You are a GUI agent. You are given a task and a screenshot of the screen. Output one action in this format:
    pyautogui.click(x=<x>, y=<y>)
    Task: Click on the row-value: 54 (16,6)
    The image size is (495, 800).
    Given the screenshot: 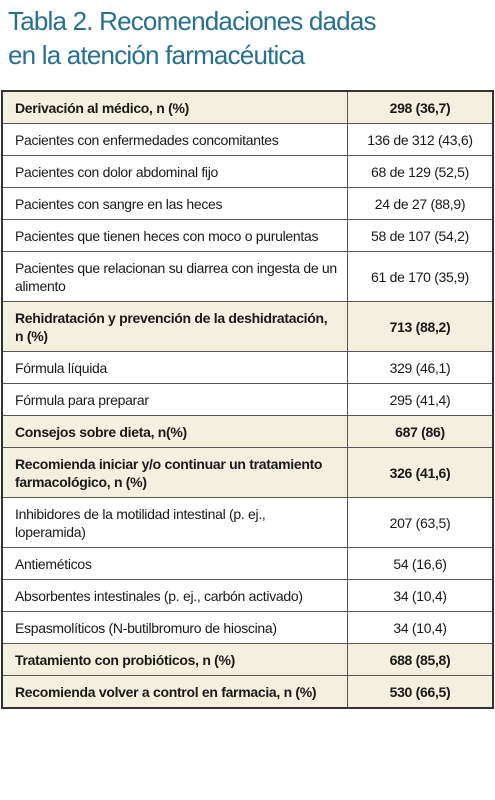 What is the action you would take?
    pyautogui.click(x=420, y=563)
    